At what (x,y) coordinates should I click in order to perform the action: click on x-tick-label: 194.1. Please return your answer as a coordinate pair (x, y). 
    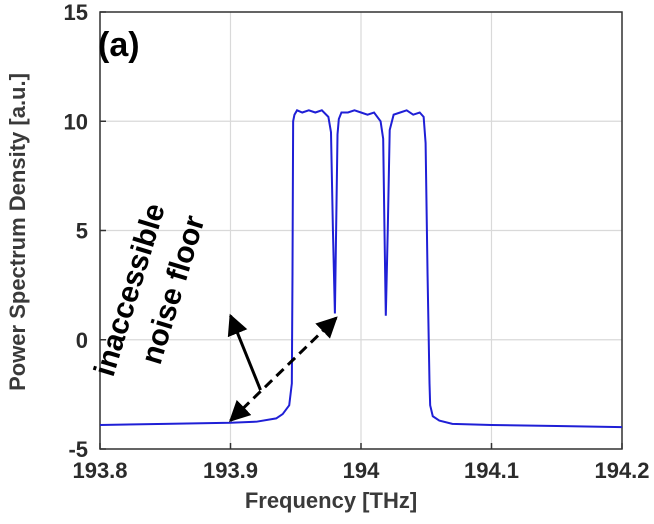
    Looking at the image, I should click on (491, 470).